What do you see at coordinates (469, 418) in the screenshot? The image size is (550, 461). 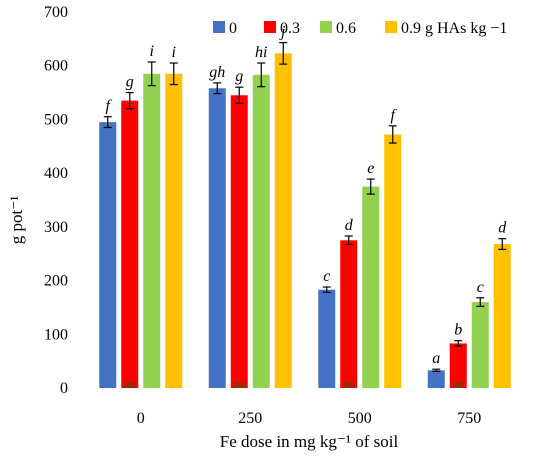 I see `x-tick-label: 750` at bounding box center [469, 418].